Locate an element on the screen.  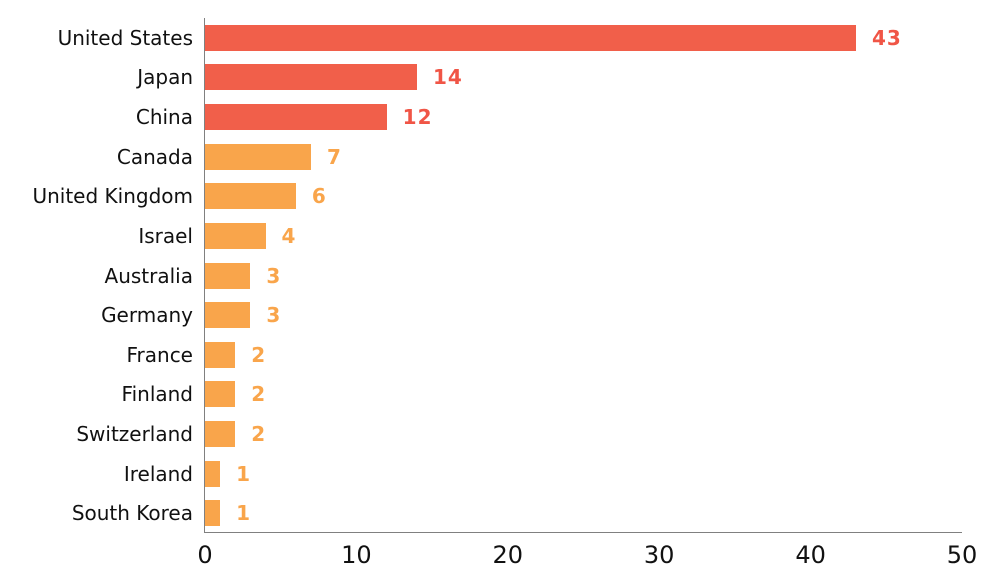
x-tick-label: 30 is located at coordinates (659, 555).